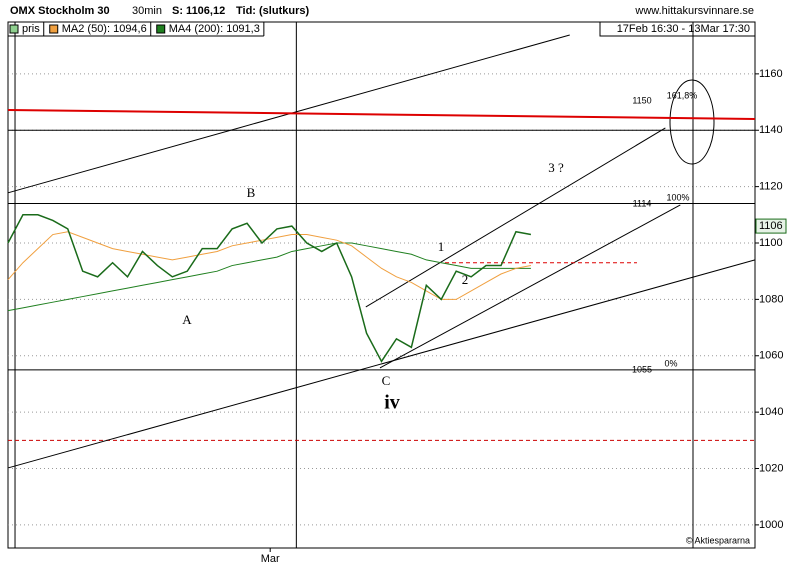 This screenshot has height=577, width=799. I want to click on annotation: iv, so click(392, 403).